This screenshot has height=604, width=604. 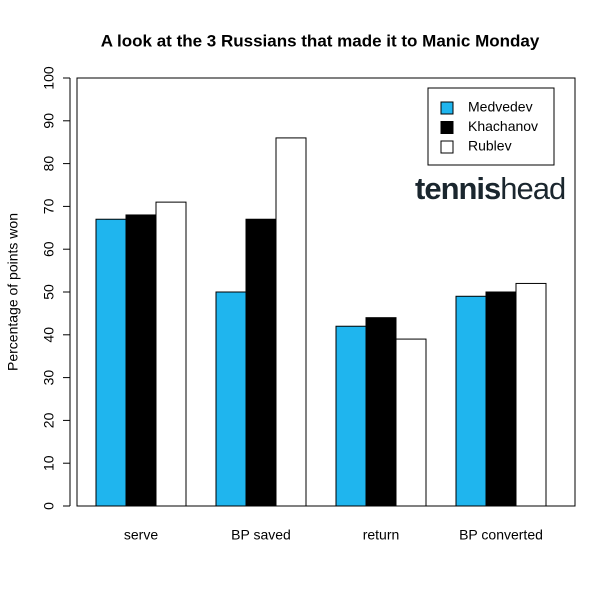 What do you see at coordinates (490, 146) in the screenshot?
I see `legend-label: Rublev` at bounding box center [490, 146].